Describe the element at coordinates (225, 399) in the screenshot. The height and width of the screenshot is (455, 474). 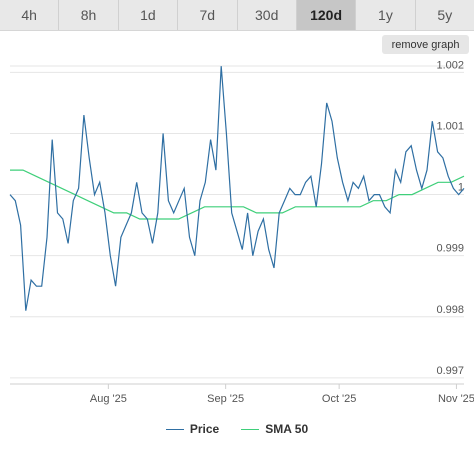
I see `x-tick-label: Sep '25` at that location.